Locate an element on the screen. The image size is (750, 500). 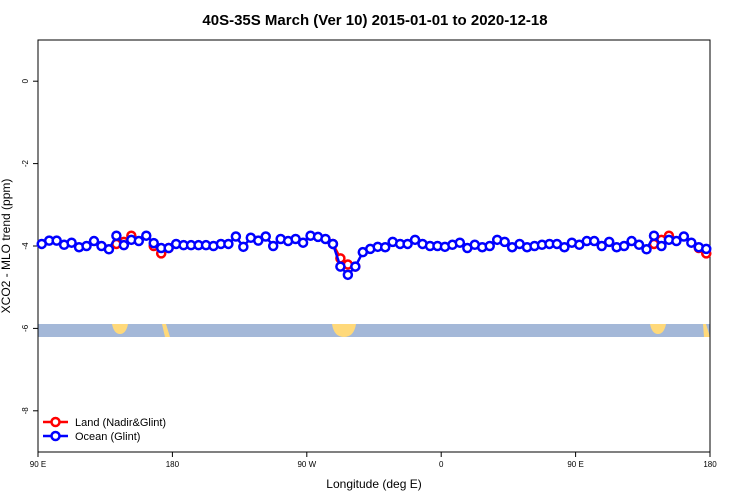
y-tick-label: -6 is located at coordinates (25, 328).